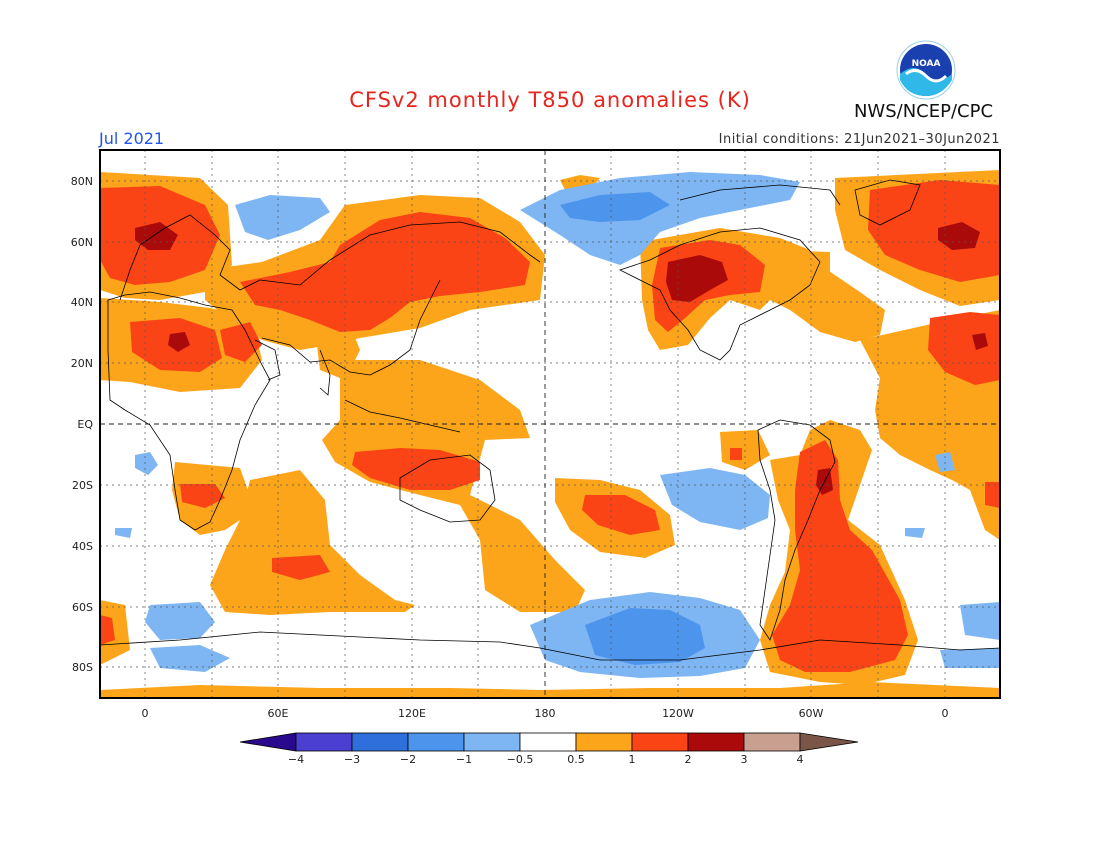  I want to click on color-bar, so click(549, 742).